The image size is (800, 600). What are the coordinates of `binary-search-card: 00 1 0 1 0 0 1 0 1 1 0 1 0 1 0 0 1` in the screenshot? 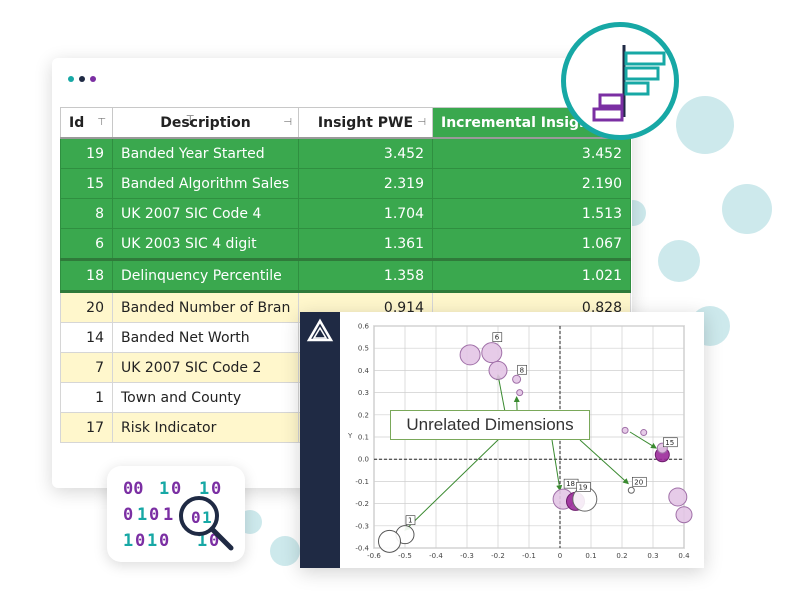 It's located at (176, 514).